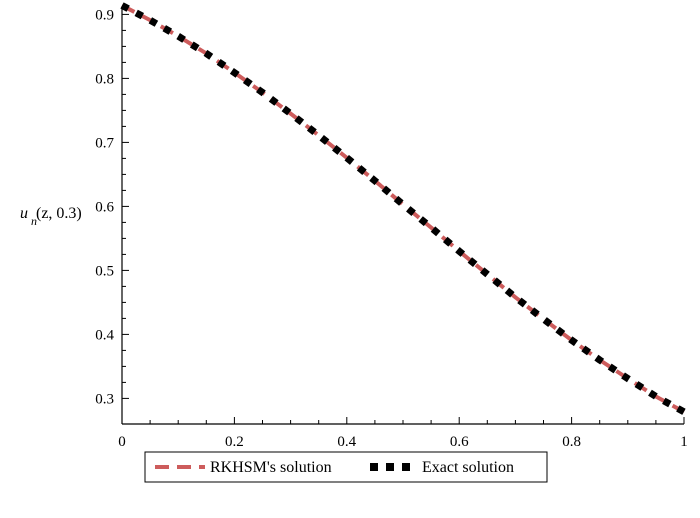 This screenshot has width=700, height=518. Describe the element at coordinates (390, 467) in the screenshot. I see `legend-swatch-exact` at that location.